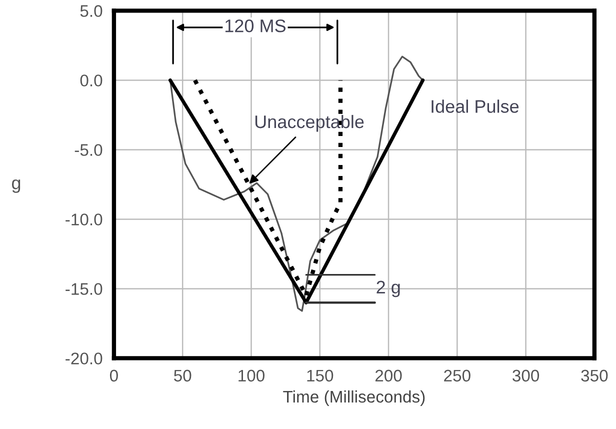 This screenshot has height=429, width=616. What do you see at coordinates (114, 376) in the screenshot?
I see `x-tick-label: 0` at bounding box center [114, 376].